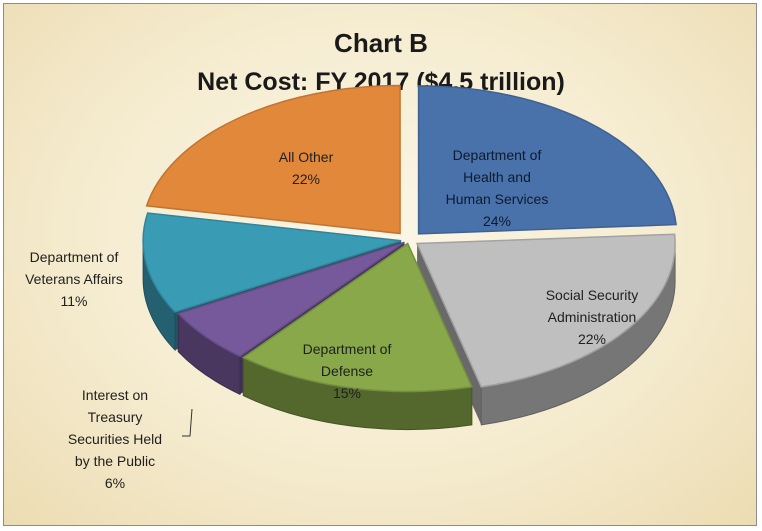  I want to click on slice-name-label: Health and, so click(497, 177).